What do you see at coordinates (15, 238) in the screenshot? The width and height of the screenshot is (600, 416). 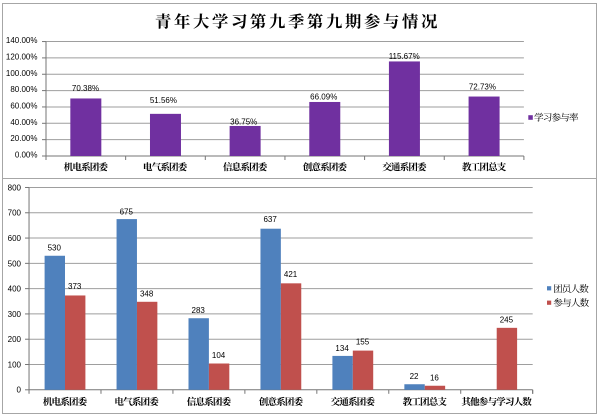 I see `svg-text: 600` at bounding box center [15, 238].